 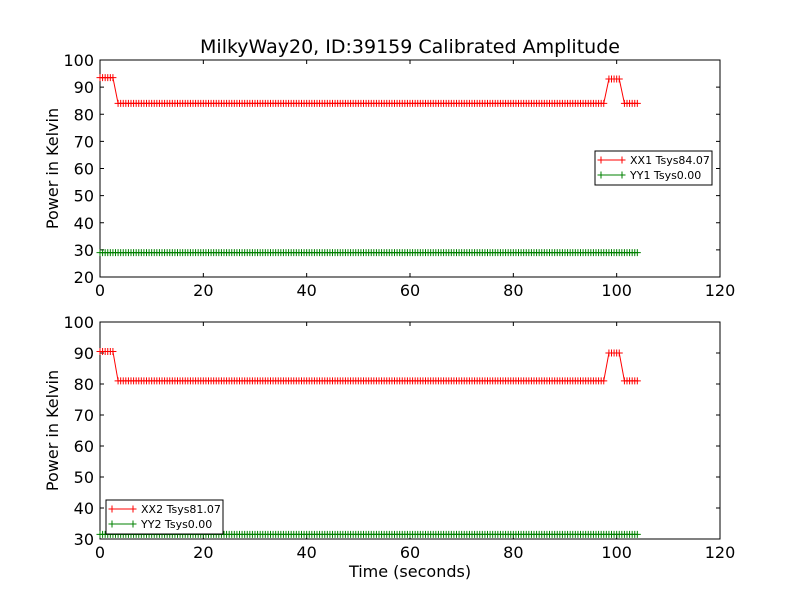 What do you see at coordinates (665, 175) in the screenshot?
I see `legend-entry-label: YY1 Tsys0.00` at bounding box center [665, 175].